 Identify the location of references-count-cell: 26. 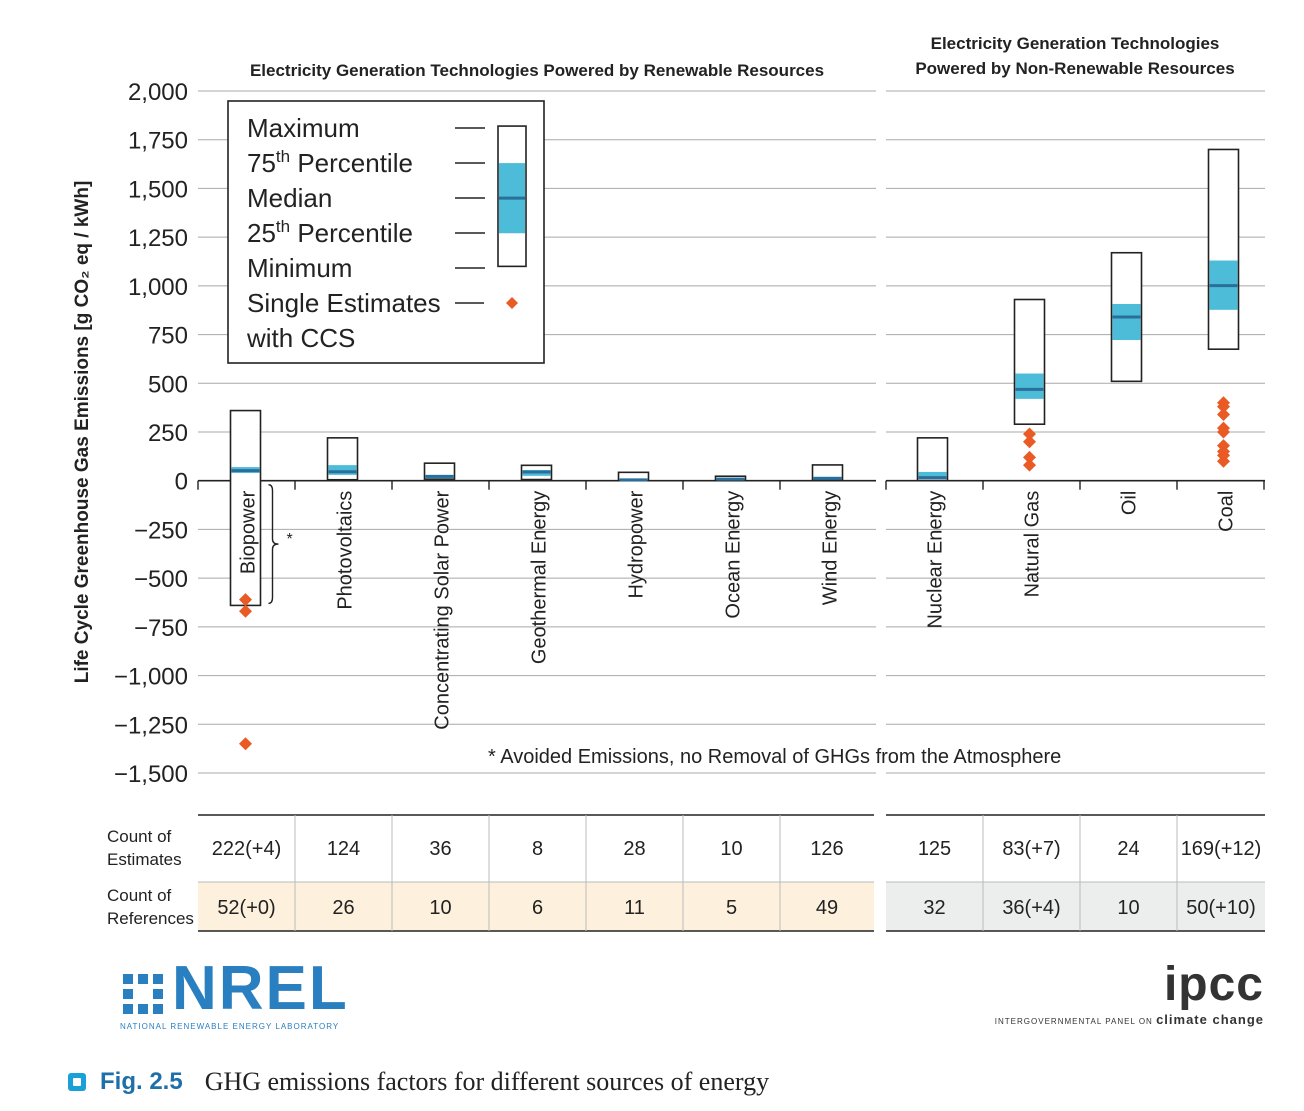
(343, 908).